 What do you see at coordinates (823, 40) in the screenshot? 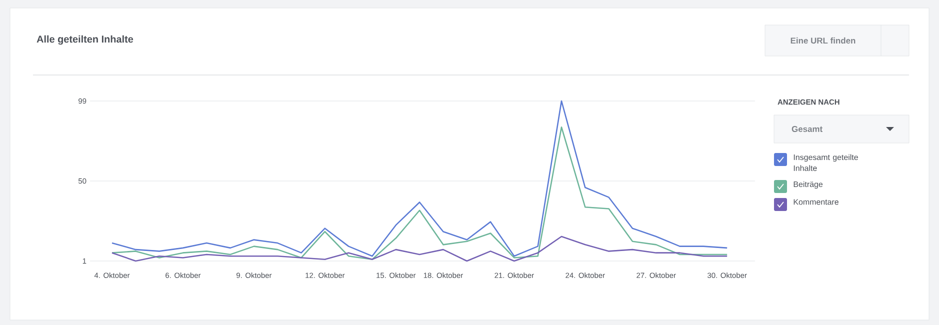
I see `text: Eine URL finden` at bounding box center [823, 40].